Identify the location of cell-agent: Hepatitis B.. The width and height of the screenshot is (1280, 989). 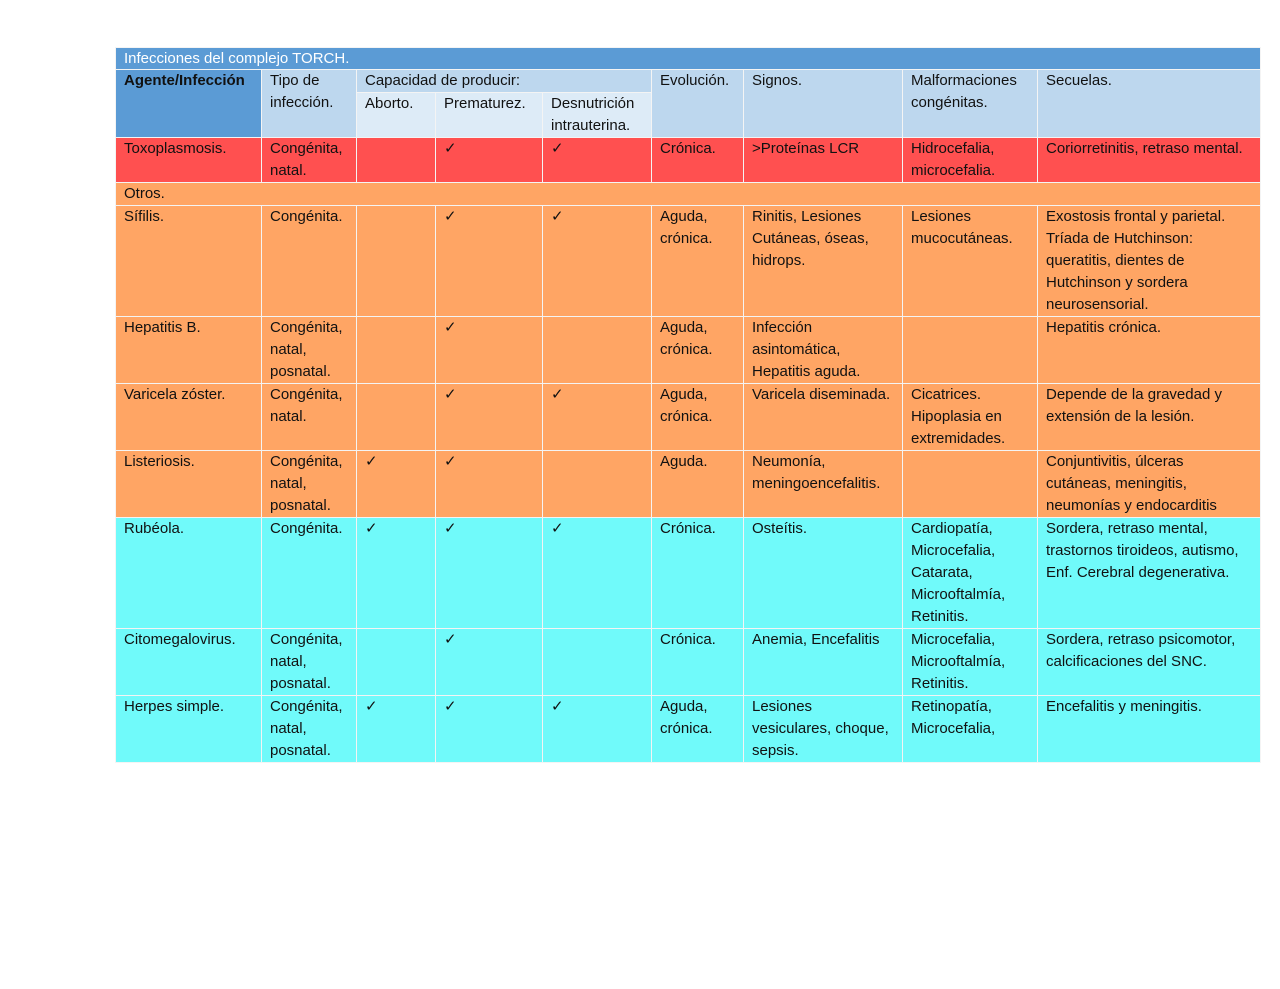
(188, 350).